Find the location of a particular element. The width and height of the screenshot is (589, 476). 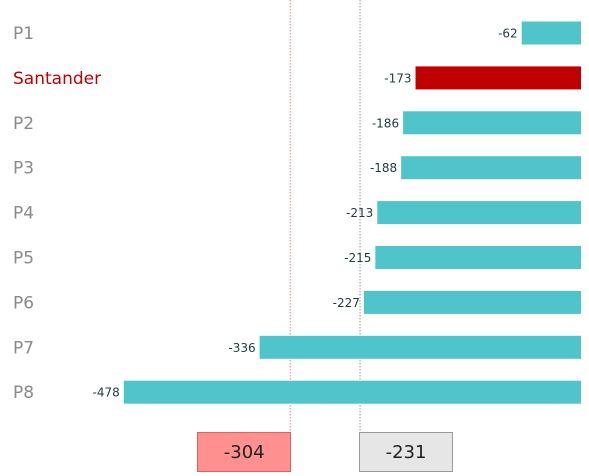

value-label: -62 is located at coordinates (508, 34).